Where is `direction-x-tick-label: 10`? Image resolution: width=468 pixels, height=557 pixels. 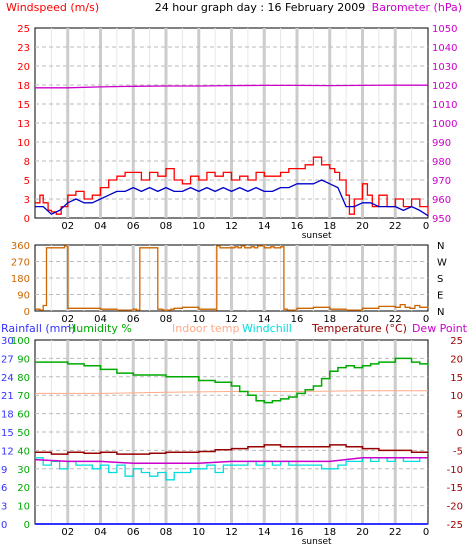
direction-x-tick-label: 10 is located at coordinates (198, 319).